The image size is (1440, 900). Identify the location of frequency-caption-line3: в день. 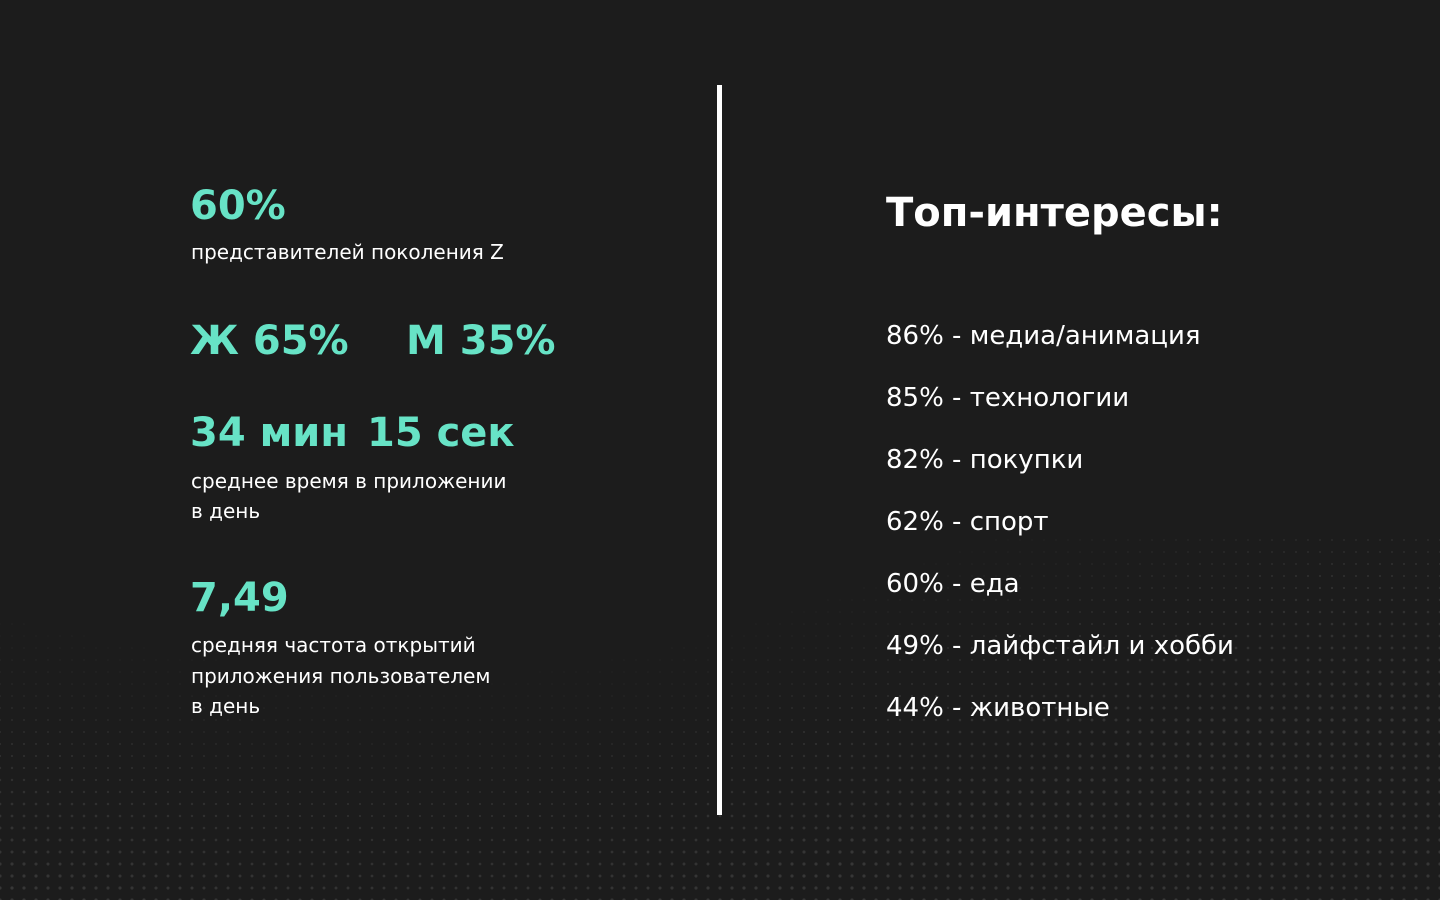
(226, 706).